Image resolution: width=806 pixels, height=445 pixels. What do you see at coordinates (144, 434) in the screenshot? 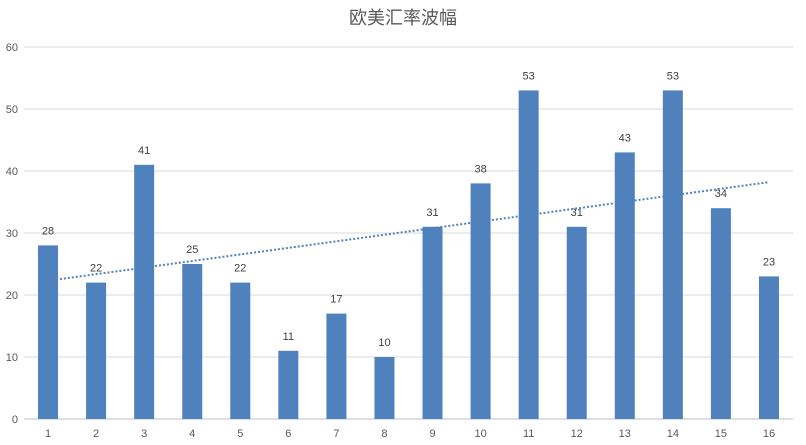
I see `x-tick-label: 3` at bounding box center [144, 434].